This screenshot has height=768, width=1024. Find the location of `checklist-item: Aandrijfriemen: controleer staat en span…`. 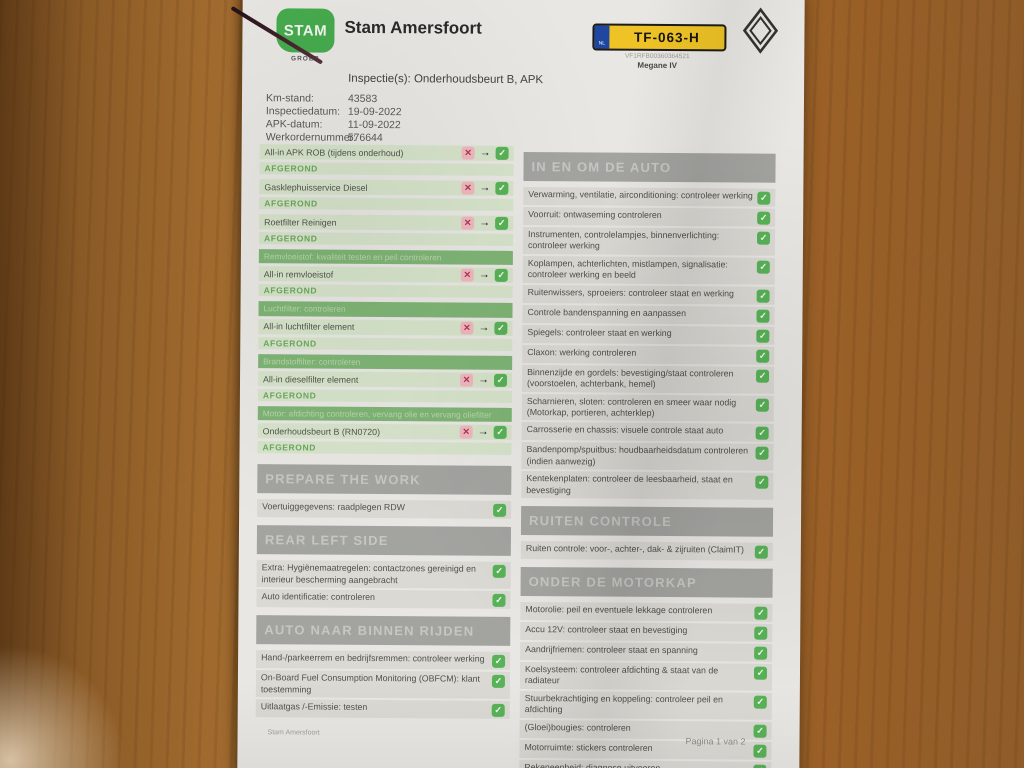

checklist-item: Aandrijfriemen: controleer staat en span… is located at coordinates (646, 652).